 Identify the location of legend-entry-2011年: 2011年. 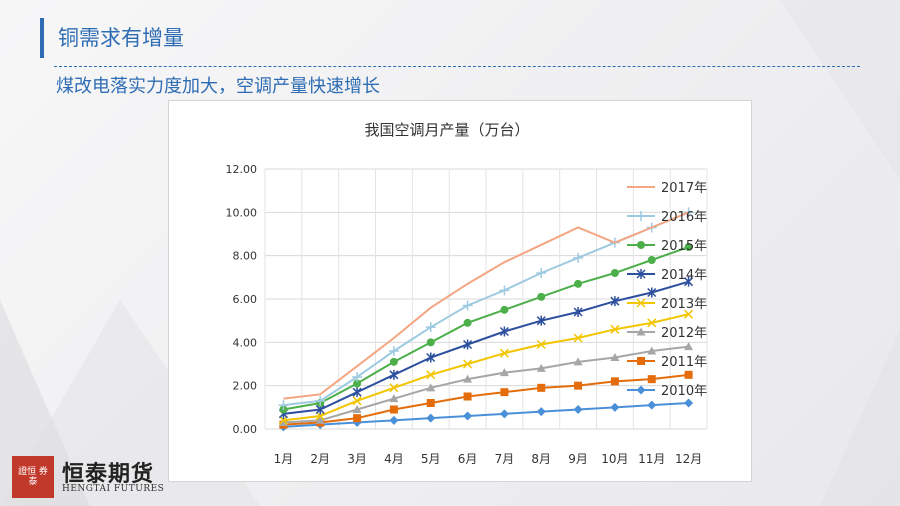
(667, 362).